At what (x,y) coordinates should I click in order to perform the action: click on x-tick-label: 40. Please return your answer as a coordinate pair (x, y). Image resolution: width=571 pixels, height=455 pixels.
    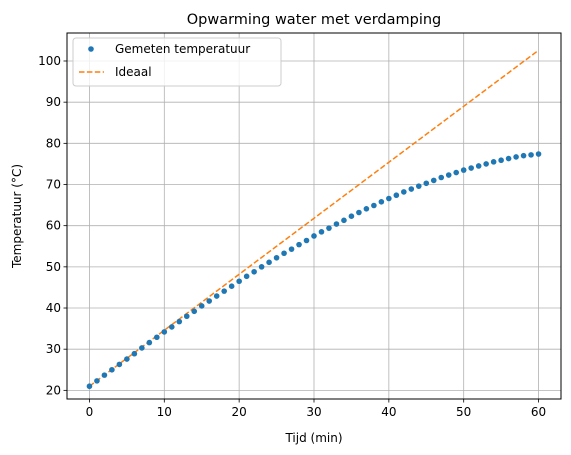
    Looking at the image, I should click on (388, 412).